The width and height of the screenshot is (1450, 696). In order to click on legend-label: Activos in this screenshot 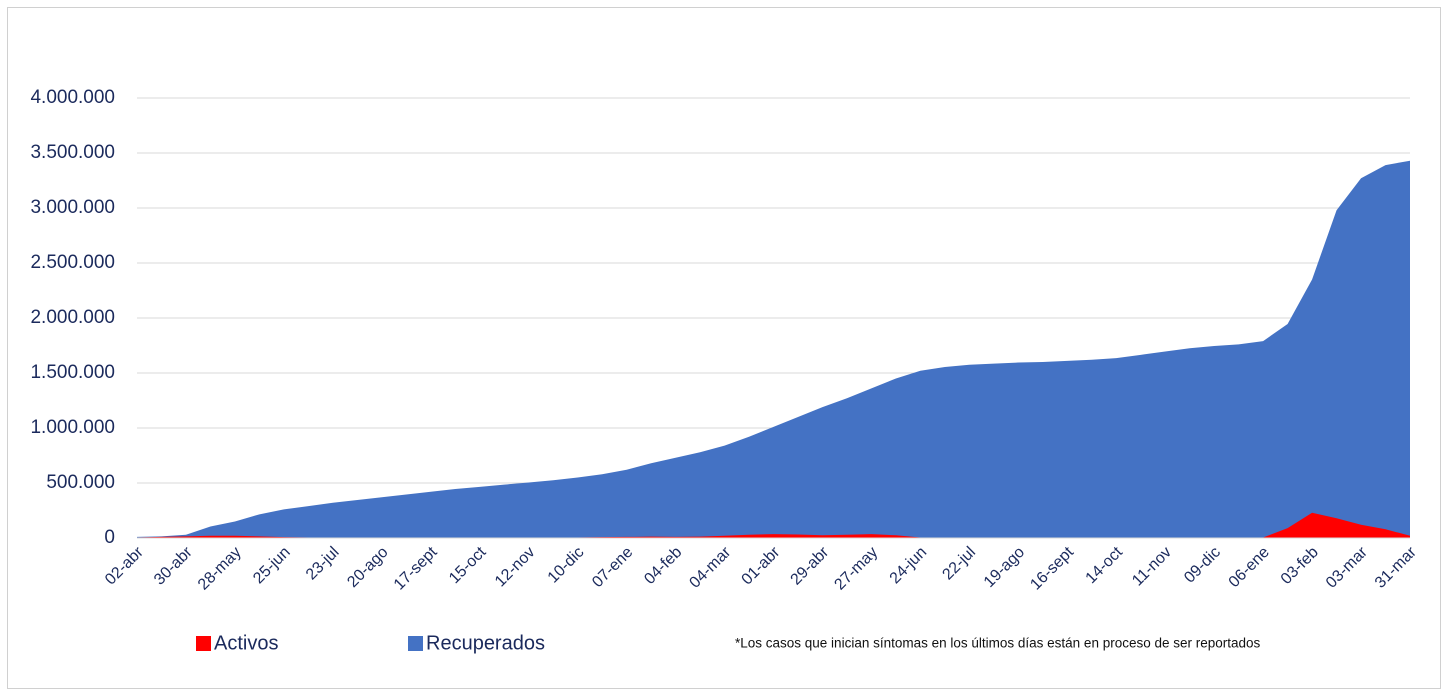, I will do `click(246, 643)`.